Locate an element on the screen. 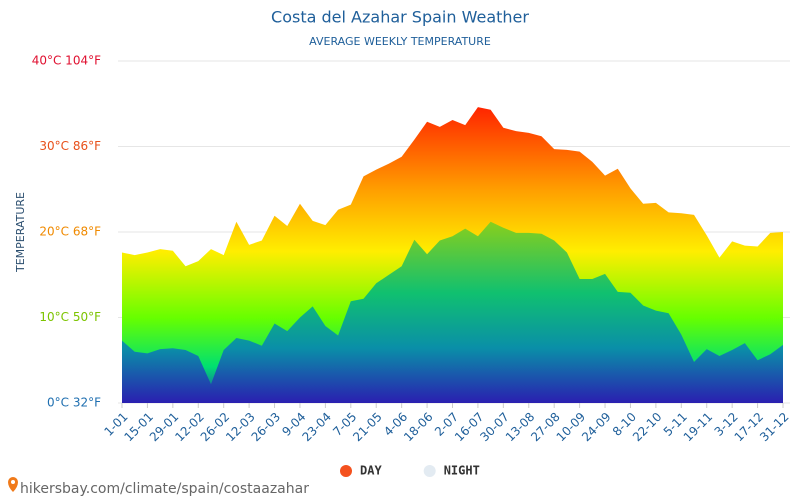  source-text: hikersbay.com/climate/spain/costaazahar is located at coordinates (164, 489).